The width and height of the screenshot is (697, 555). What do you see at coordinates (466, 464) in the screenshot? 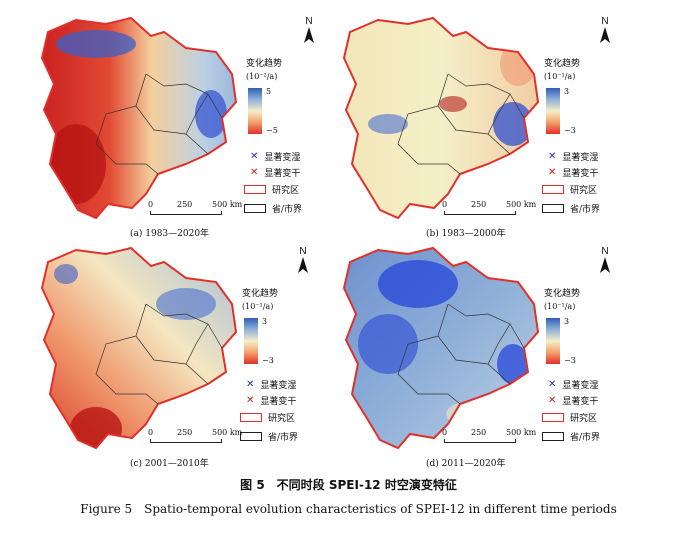
I see `panel-label-d: (d) 2011—2020年` at bounding box center [466, 464].